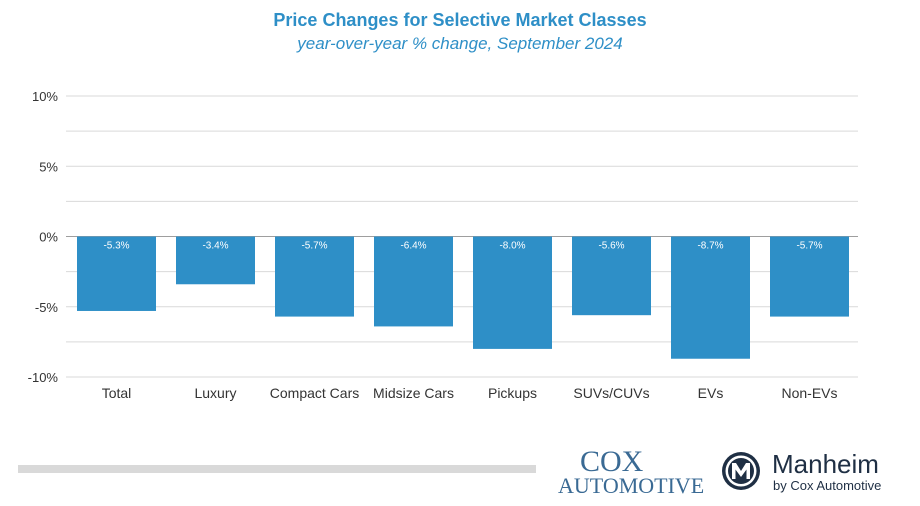 The image size is (920, 506). What do you see at coordinates (413, 393) in the screenshot?
I see `x-tick-label: Midsize Cars` at bounding box center [413, 393].